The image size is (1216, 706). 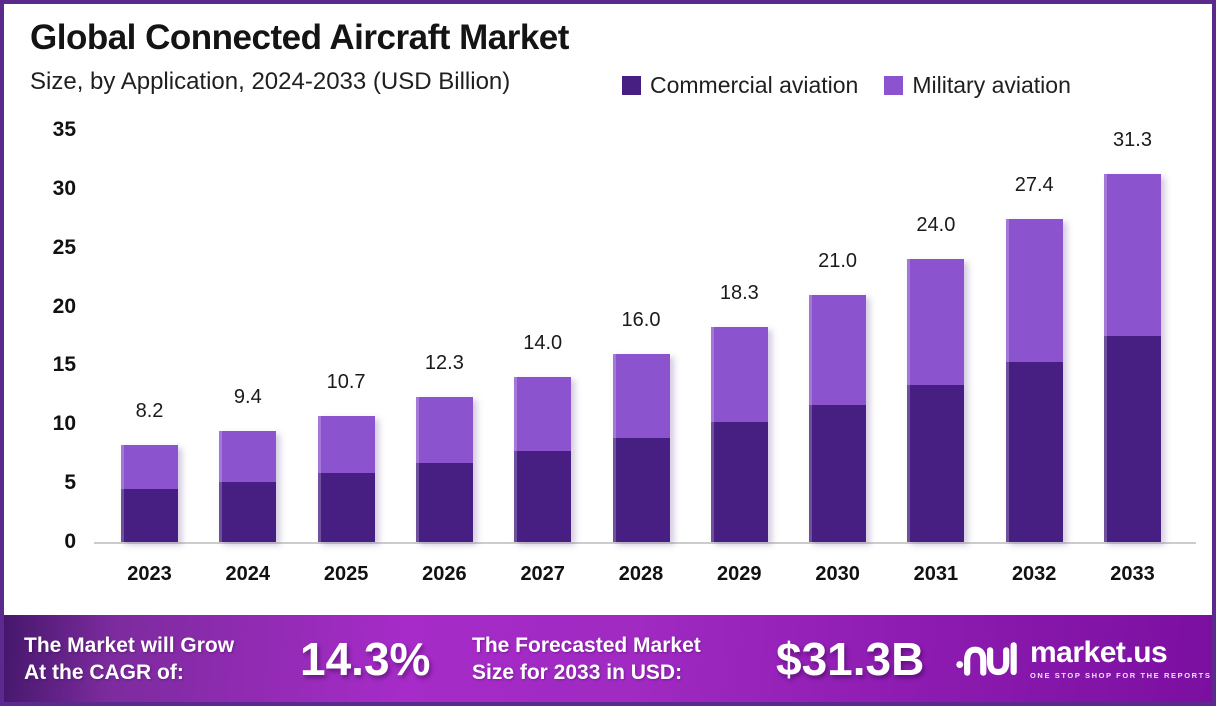 I want to click on bar-segment-commercial-2032, so click(x=1034, y=451).